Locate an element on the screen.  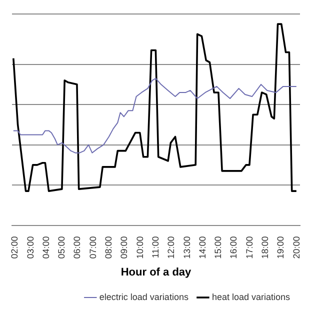
legend-label: heat load variations is located at coordinates (251, 297).